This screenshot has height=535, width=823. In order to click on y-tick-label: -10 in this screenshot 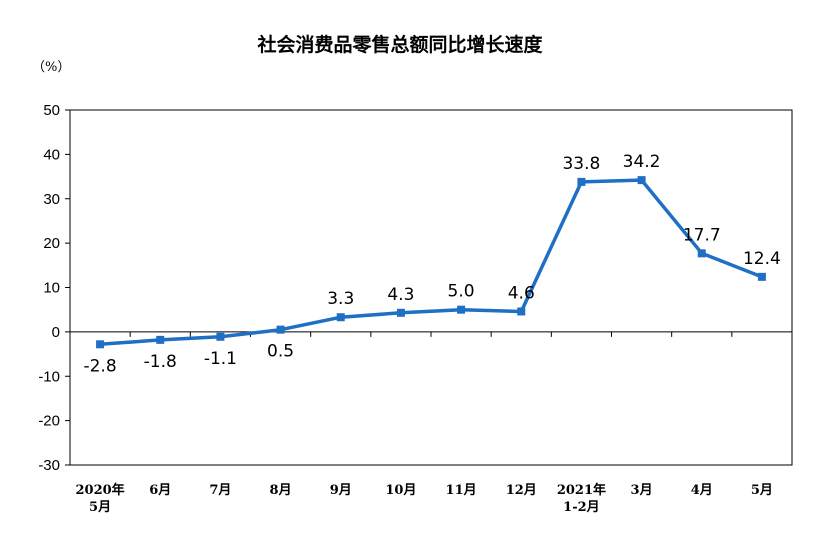, I will do `click(49, 376)`.